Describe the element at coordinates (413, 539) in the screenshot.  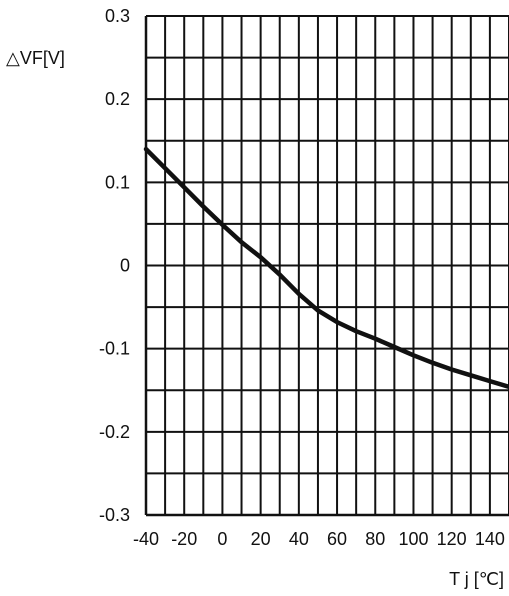
I see `x-tick-label: 100` at that location.